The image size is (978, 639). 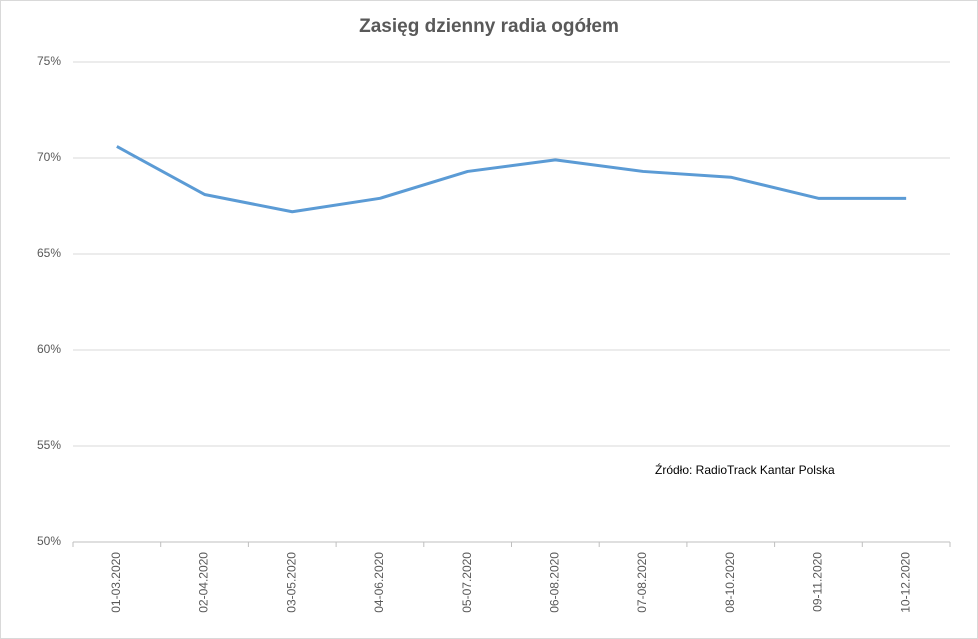 I want to click on y-tick-label: 60%, so click(x=49, y=349).